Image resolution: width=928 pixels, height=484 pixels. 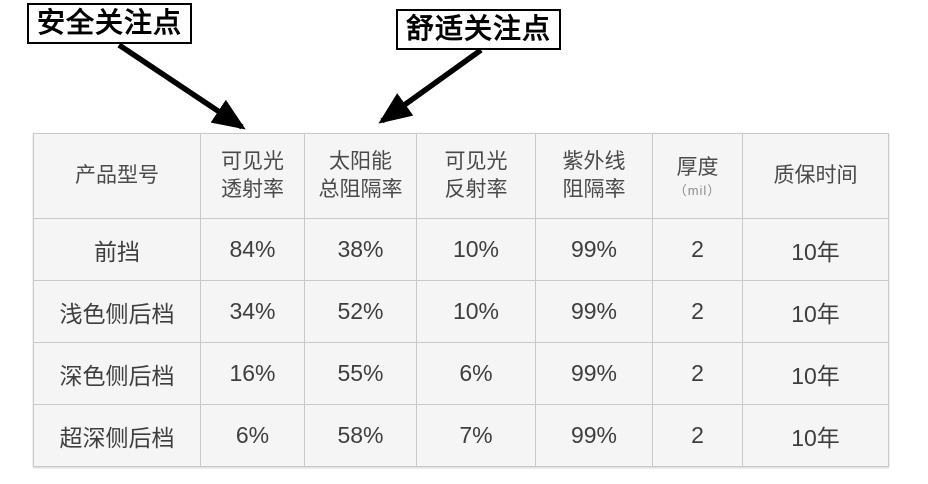 What do you see at coordinates (117, 311) in the screenshot?
I see `product-name-cell: 浅色侧后档` at bounding box center [117, 311].